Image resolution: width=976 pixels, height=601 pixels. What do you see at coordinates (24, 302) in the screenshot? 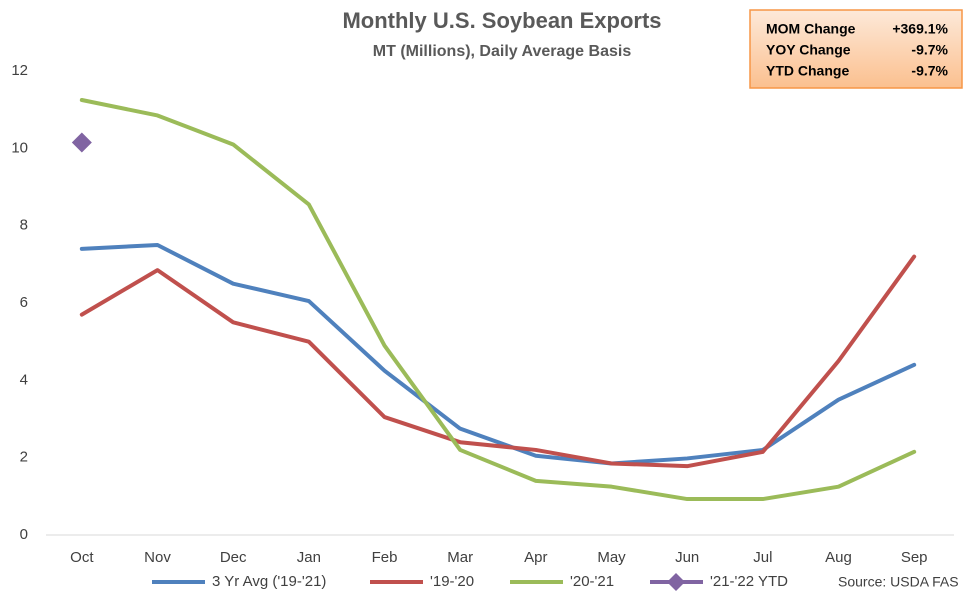
I see `y-tick-label: 6` at bounding box center [24, 302].